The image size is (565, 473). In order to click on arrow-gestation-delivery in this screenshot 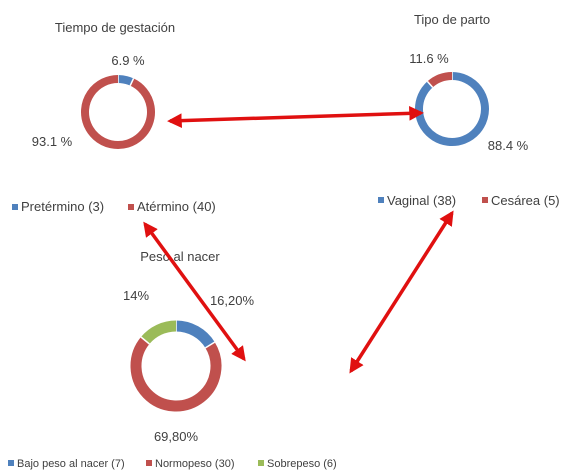, I will do `click(295, 117)`.